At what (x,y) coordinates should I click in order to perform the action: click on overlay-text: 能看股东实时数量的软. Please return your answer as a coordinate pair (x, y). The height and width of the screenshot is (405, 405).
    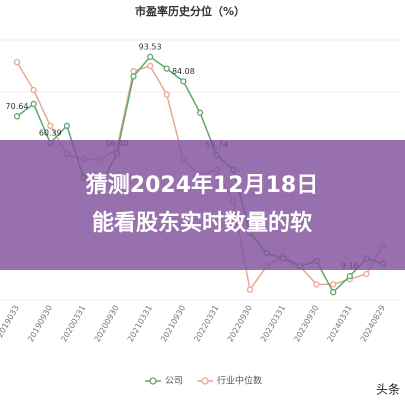
    Looking at the image, I should click on (202, 223).